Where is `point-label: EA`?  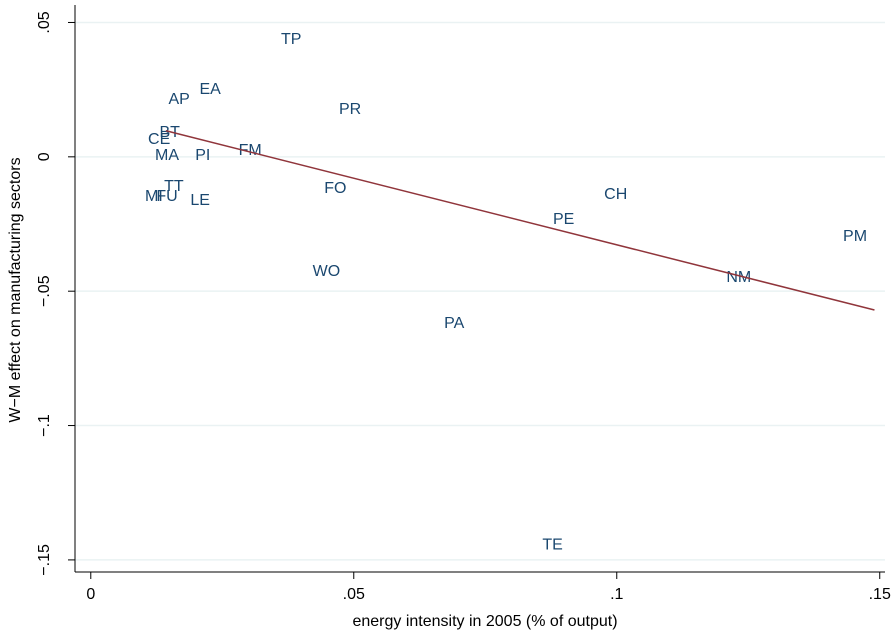
point-label: EA is located at coordinates (211, 89).